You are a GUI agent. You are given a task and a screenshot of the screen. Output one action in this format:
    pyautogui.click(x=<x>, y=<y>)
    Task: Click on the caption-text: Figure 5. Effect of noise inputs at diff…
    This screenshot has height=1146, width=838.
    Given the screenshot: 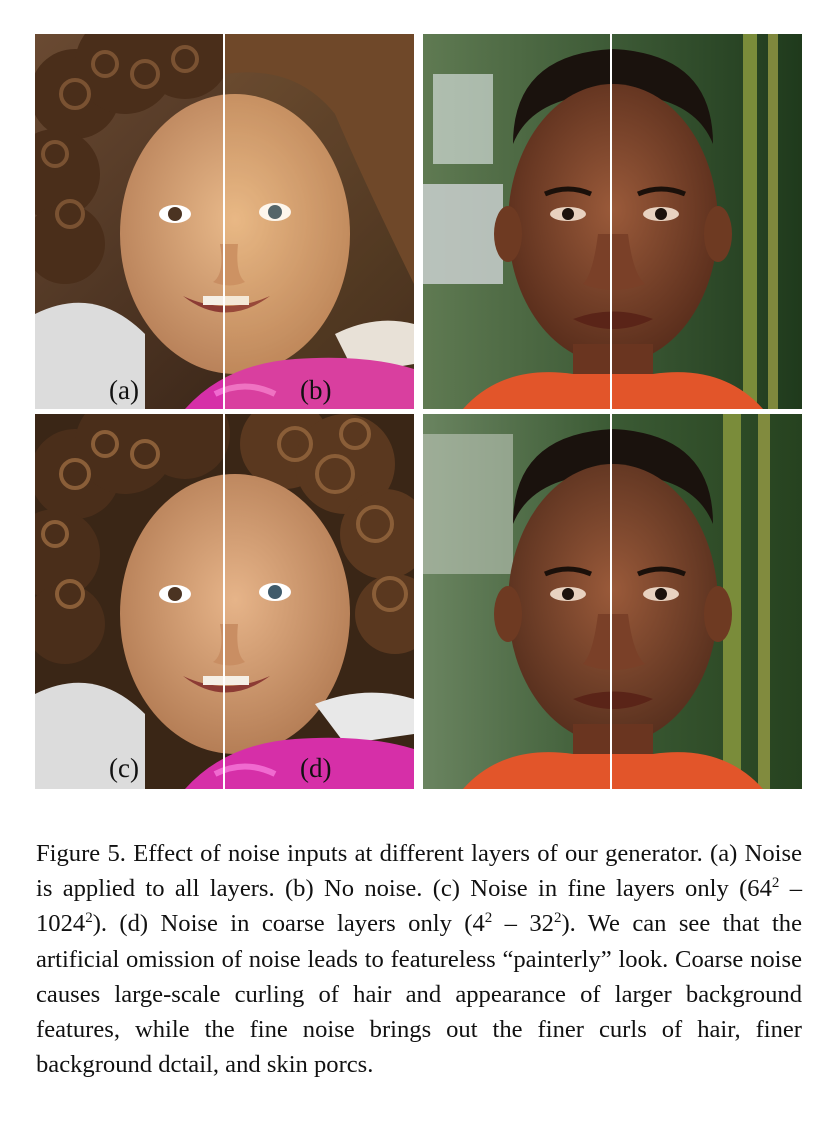 What is the action you would take?
    pyautogui.click(x=419, y=871)
    